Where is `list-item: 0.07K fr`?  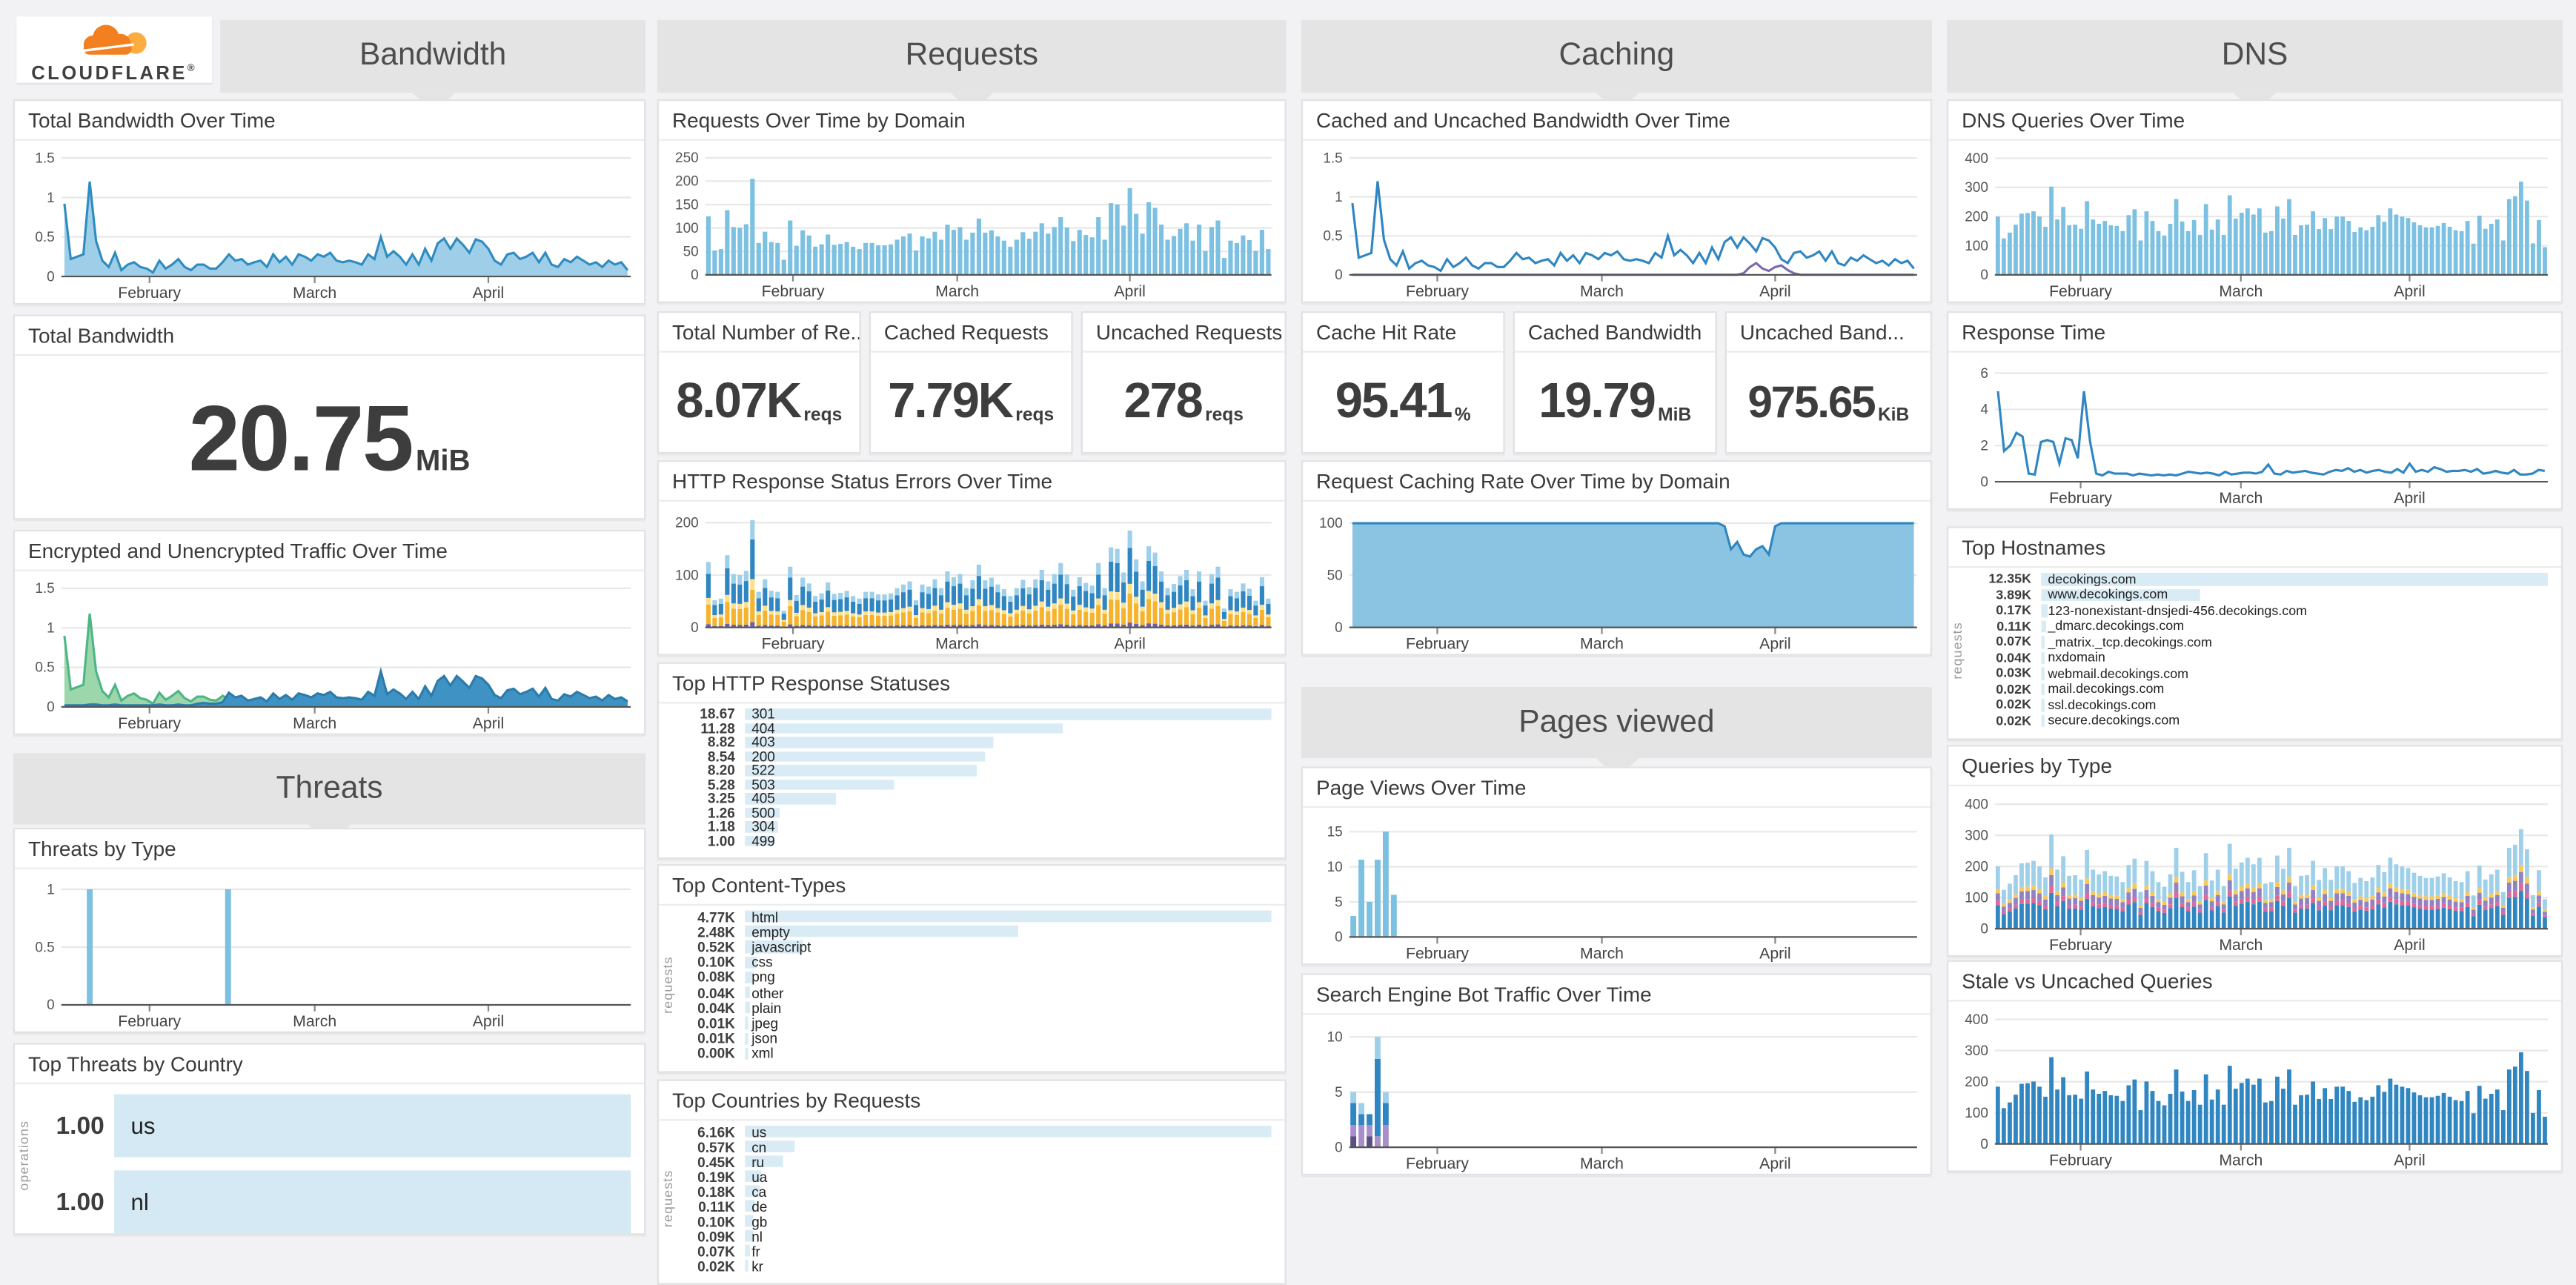 list-item: 0.07K fr is located at coordinates (975, 1251).